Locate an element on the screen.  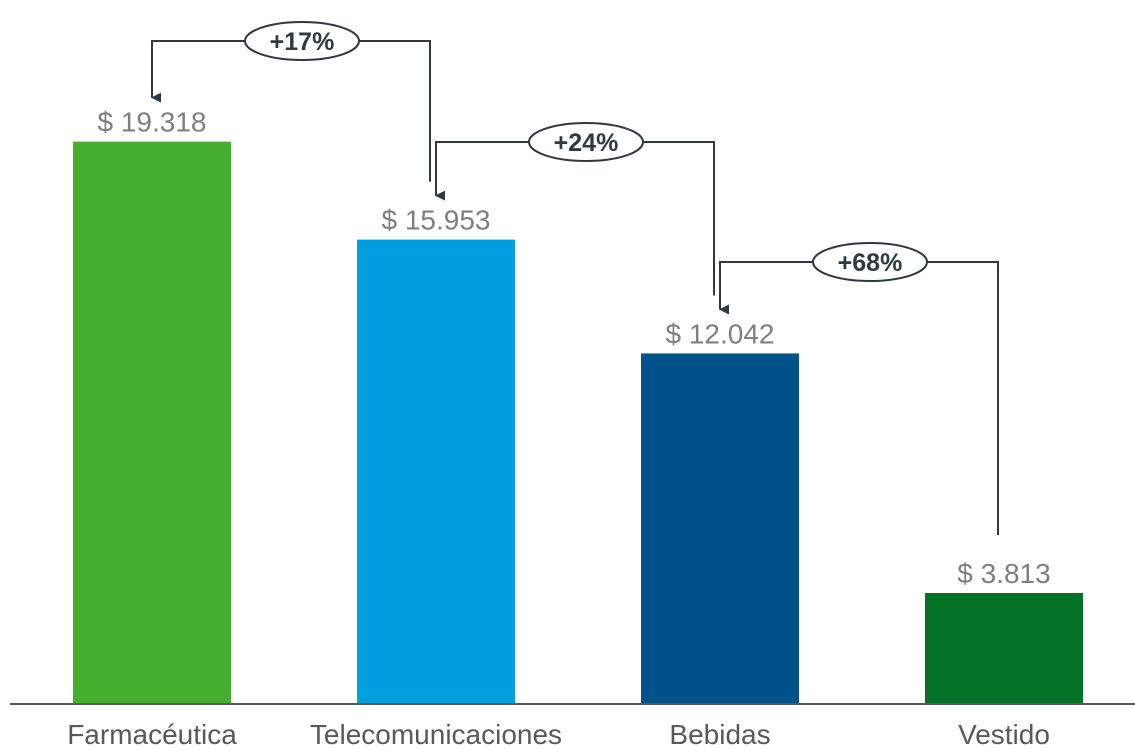
category-label-vestido: Vestido is located at coordinates (1004, 734).